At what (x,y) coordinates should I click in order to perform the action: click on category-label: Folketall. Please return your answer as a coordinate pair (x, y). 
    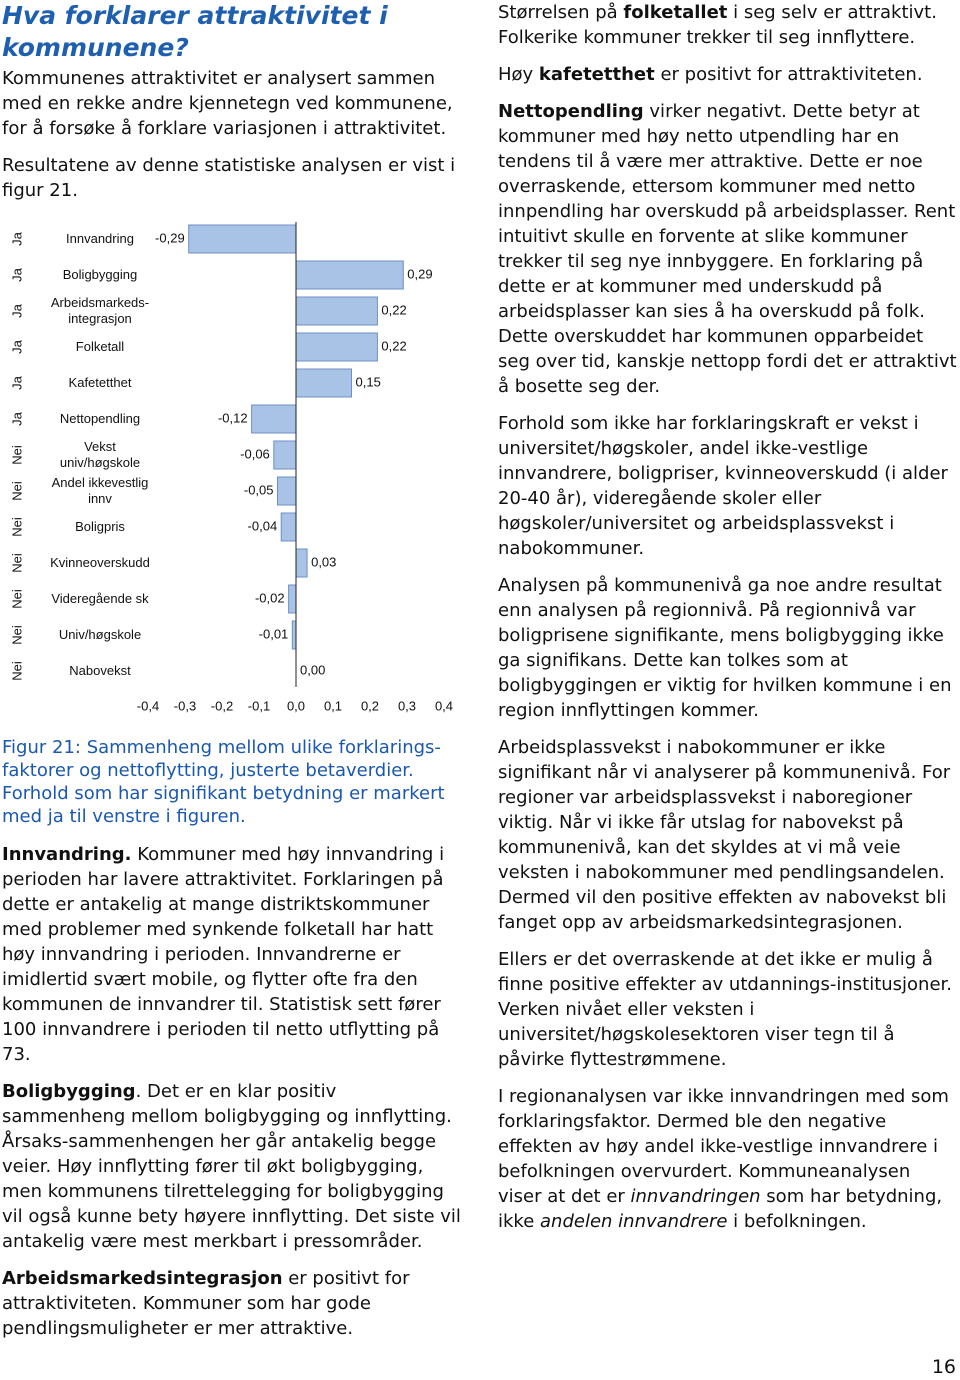
    Looking at the image, I should click on (100, 346).